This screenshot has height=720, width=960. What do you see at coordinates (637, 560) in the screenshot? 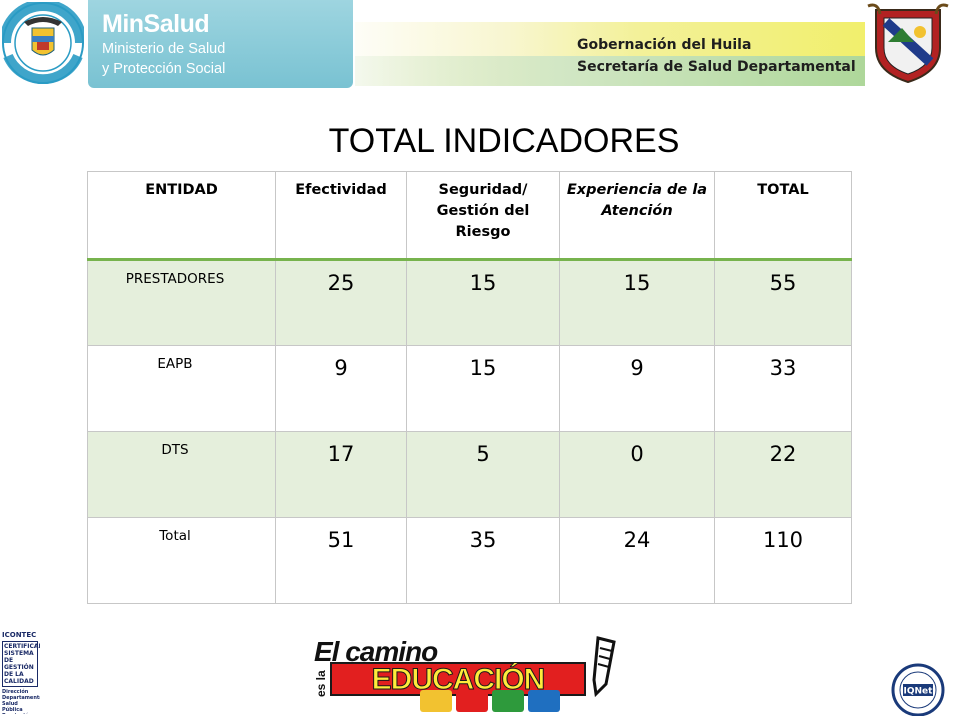
I see `table-cell: 24` at bounding box center [637, 560].